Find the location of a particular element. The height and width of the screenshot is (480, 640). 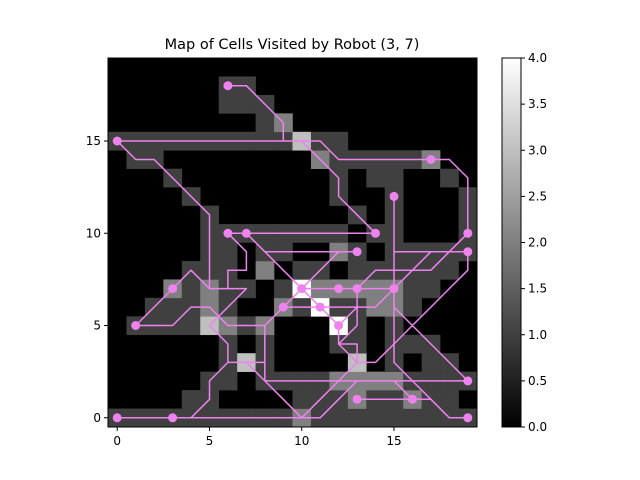

colorbar-tick-label: 3.0 is located at coordinates (537, 150).